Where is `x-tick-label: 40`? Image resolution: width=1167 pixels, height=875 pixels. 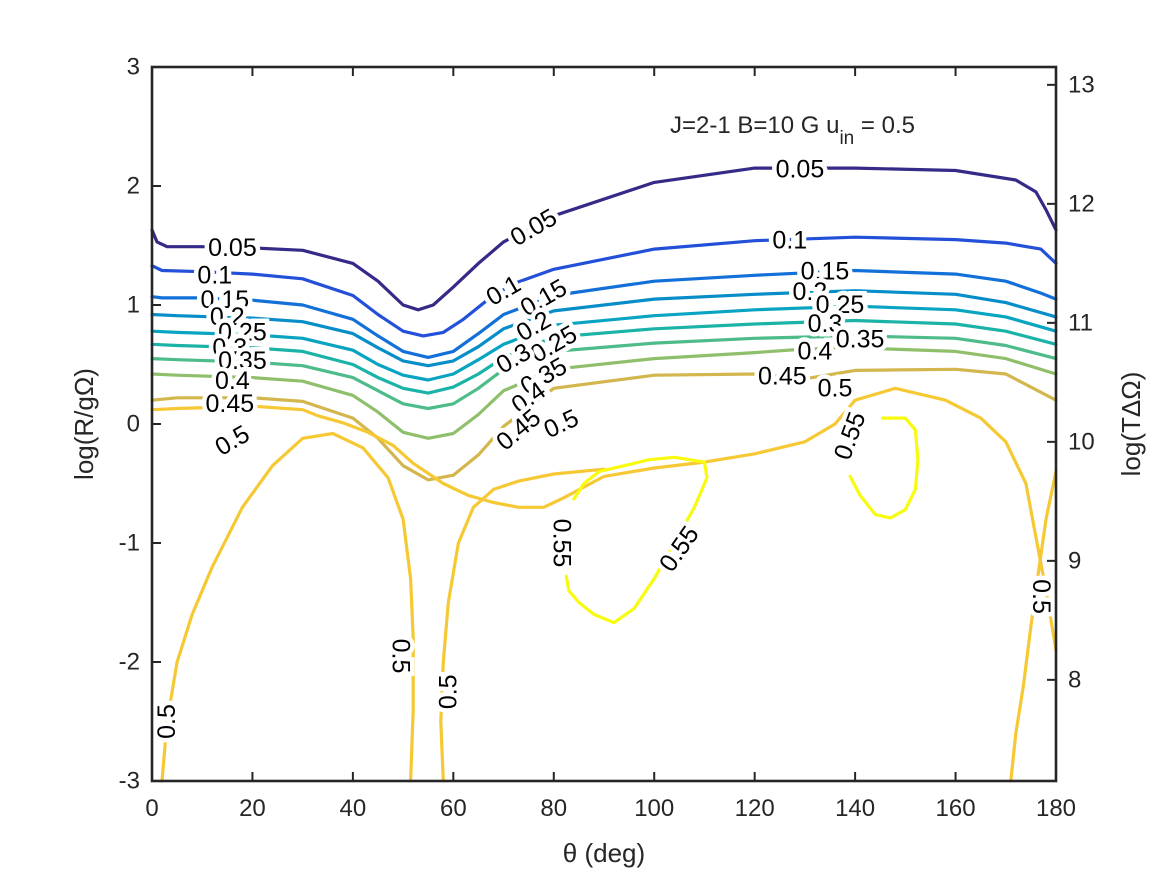
x-tick-label: 40 is located at coordinates (353, 808).